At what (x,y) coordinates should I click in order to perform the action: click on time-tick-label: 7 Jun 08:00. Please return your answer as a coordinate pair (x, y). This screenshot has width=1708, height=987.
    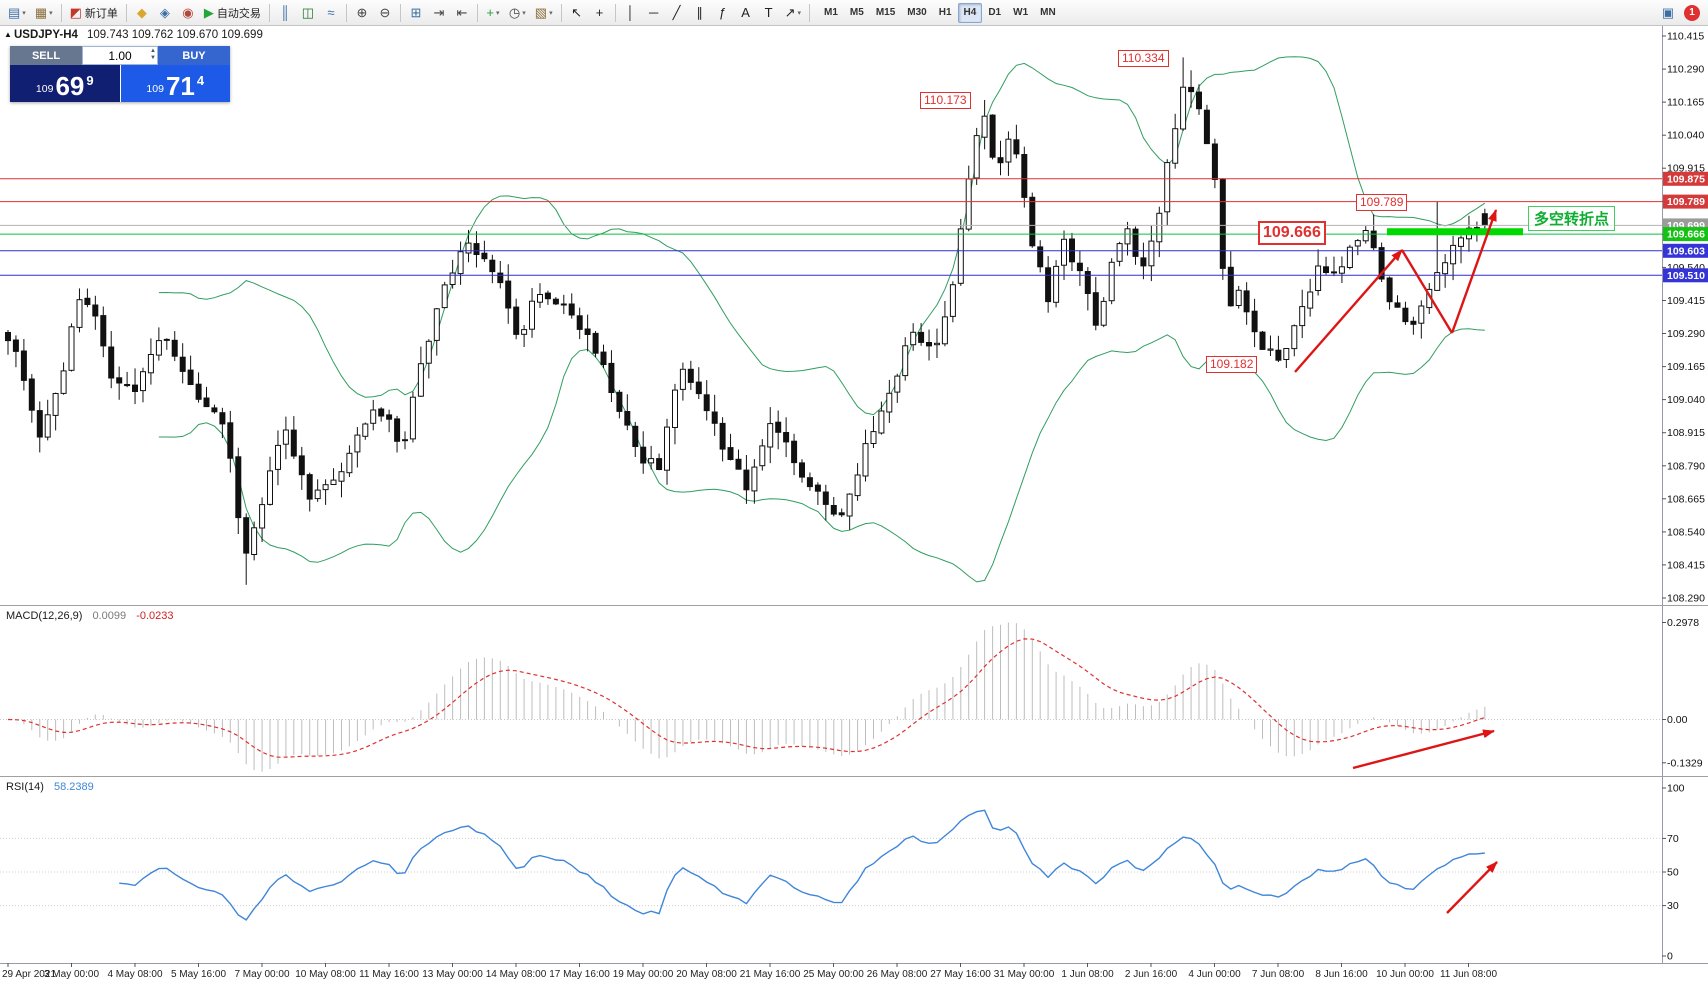
    Looking at the image, I should click on (1278, 974).